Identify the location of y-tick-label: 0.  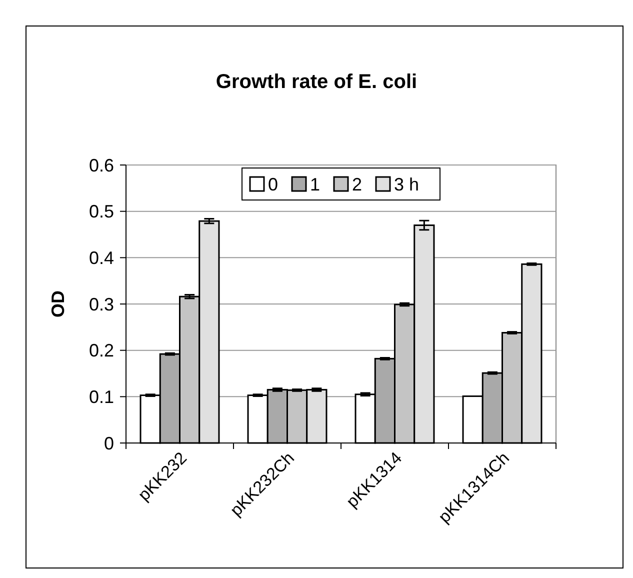
(109, 443).